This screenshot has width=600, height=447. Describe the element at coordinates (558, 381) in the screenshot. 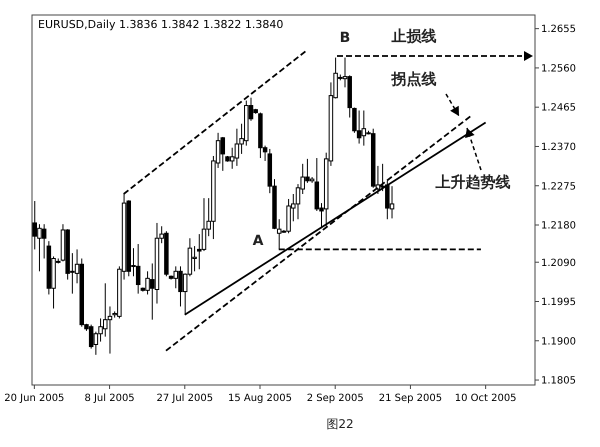

I see `y-tick-label: 1.1805` at that location.